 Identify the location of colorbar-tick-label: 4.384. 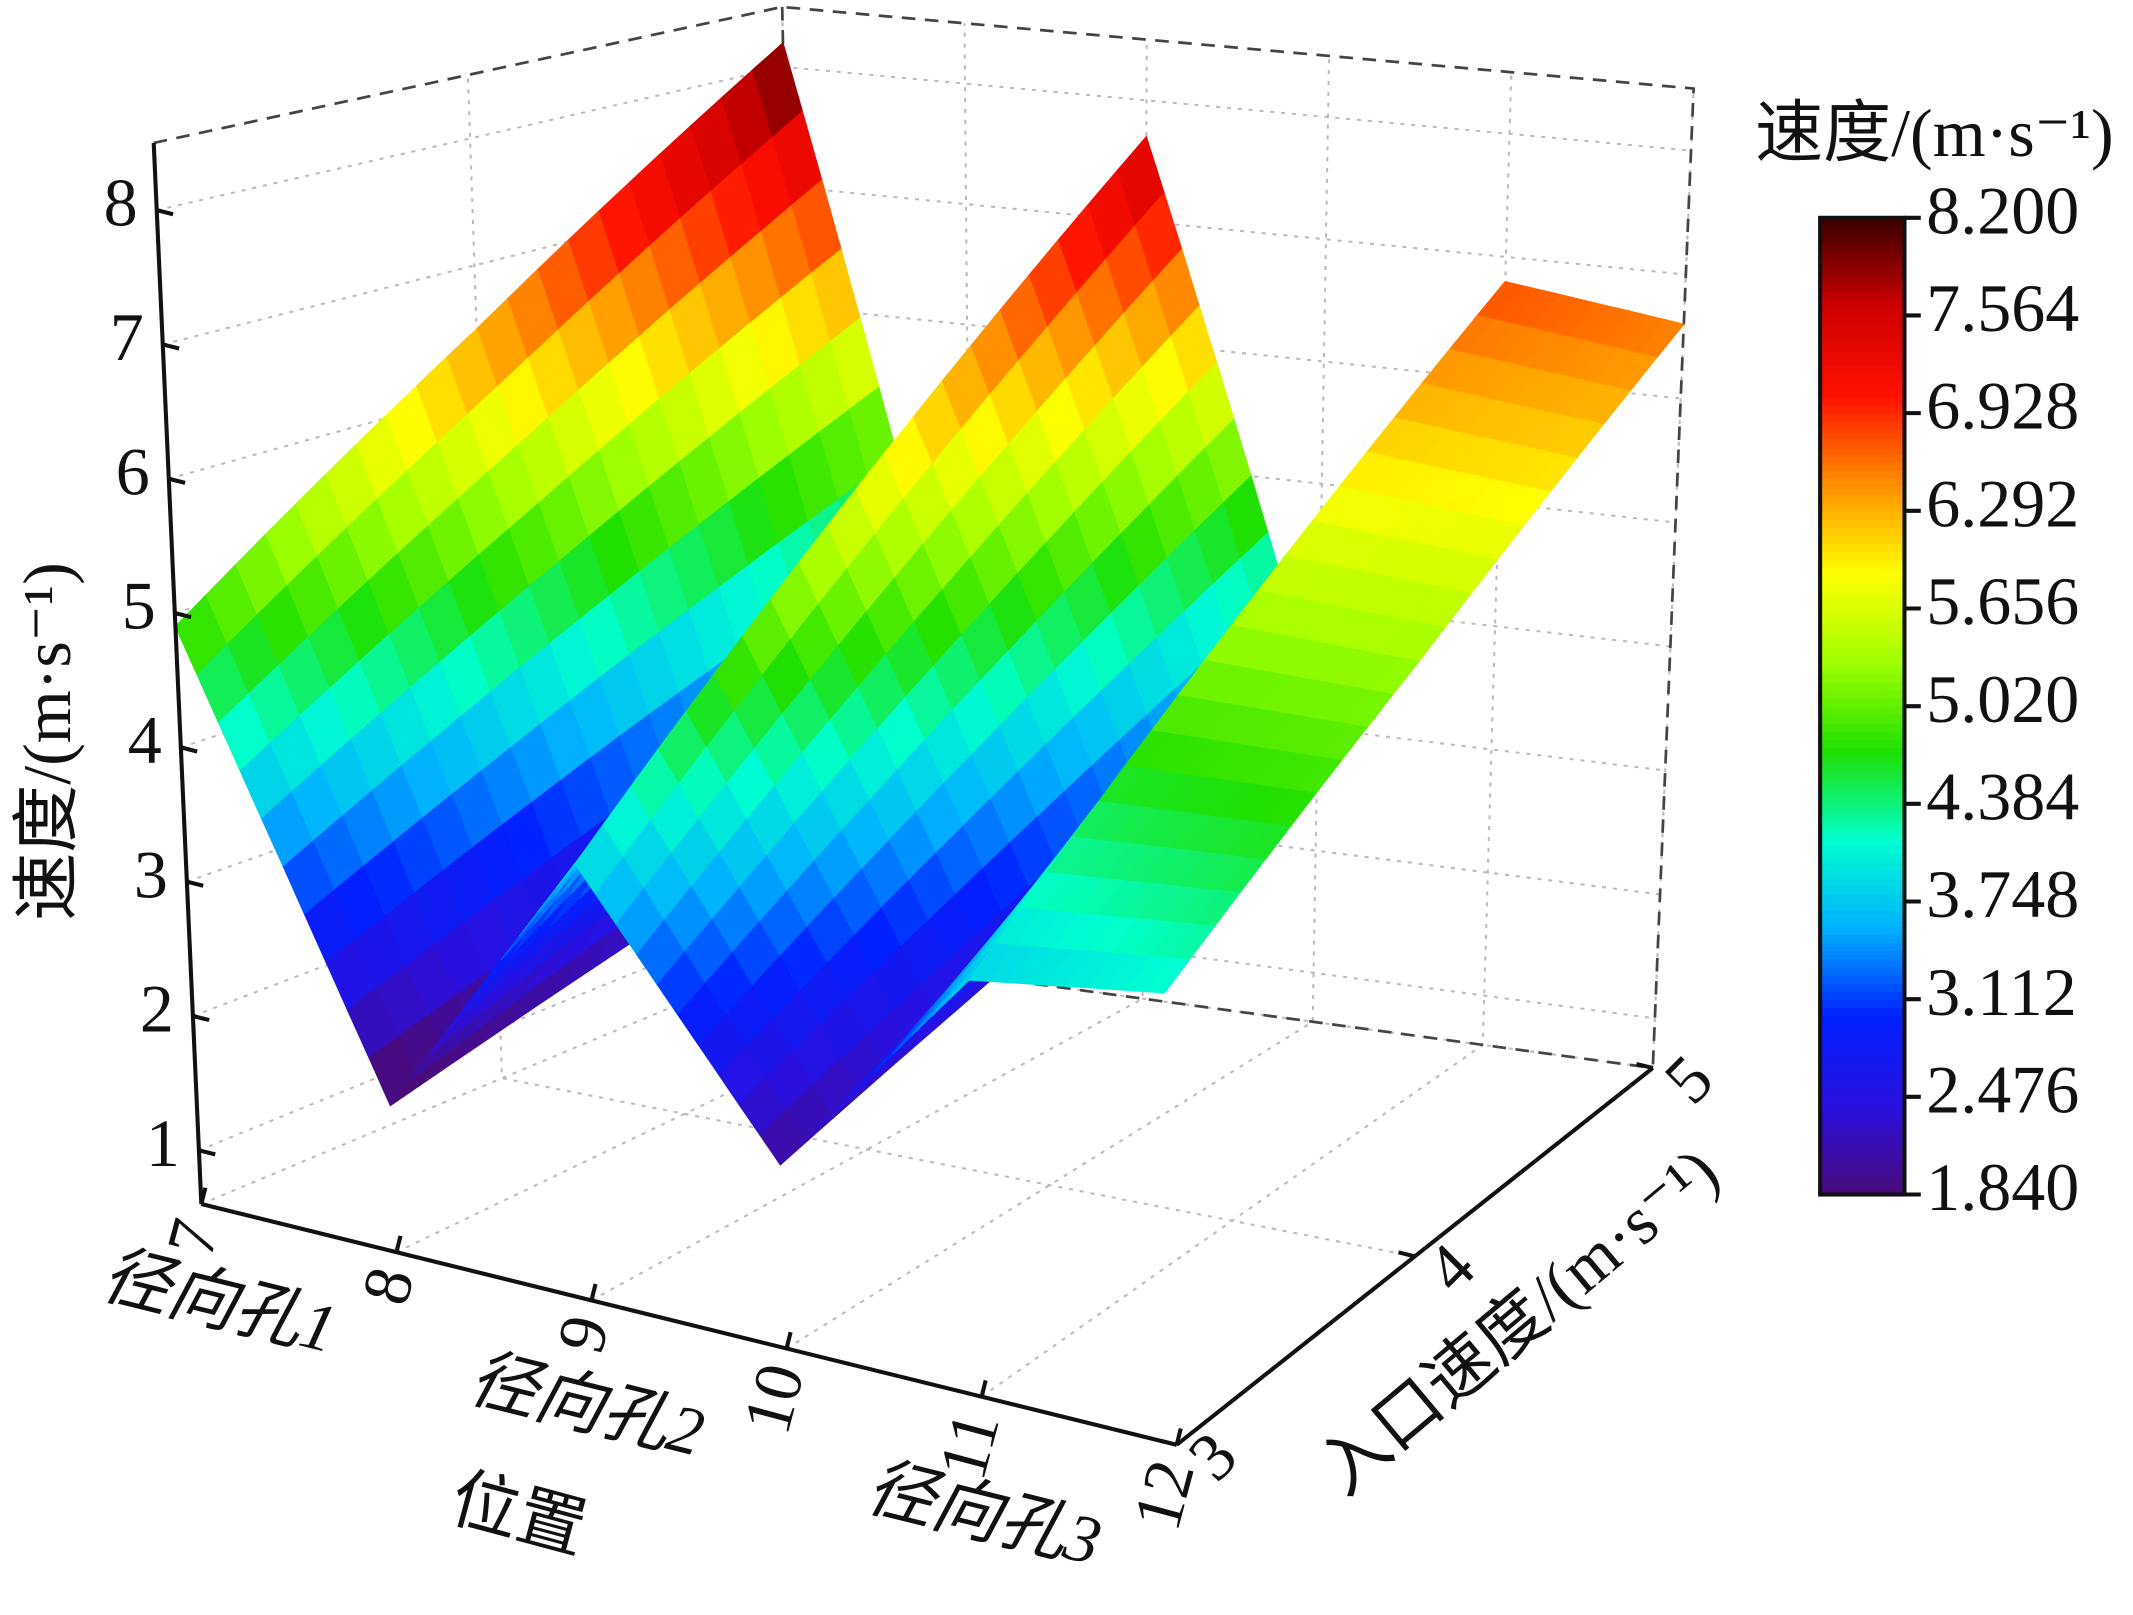
(2002, 796).